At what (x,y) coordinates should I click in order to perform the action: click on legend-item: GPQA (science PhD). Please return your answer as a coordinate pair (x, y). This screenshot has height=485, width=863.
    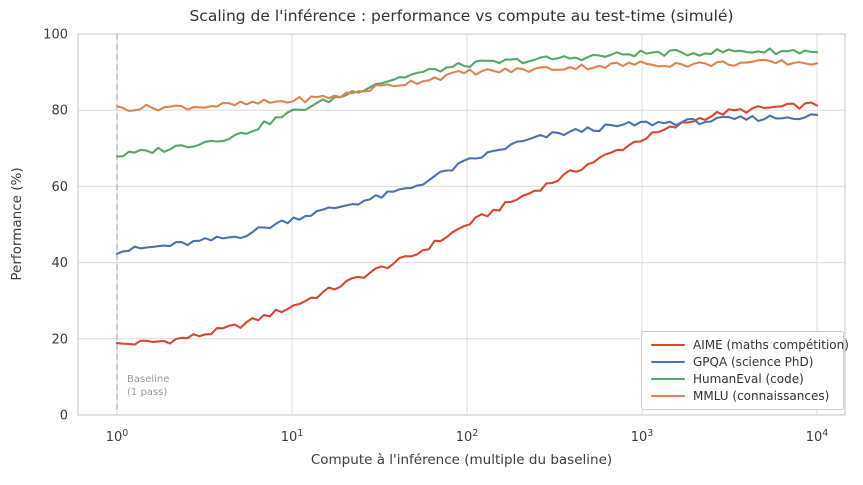
    Looking at the image, I should click on (742, 362).